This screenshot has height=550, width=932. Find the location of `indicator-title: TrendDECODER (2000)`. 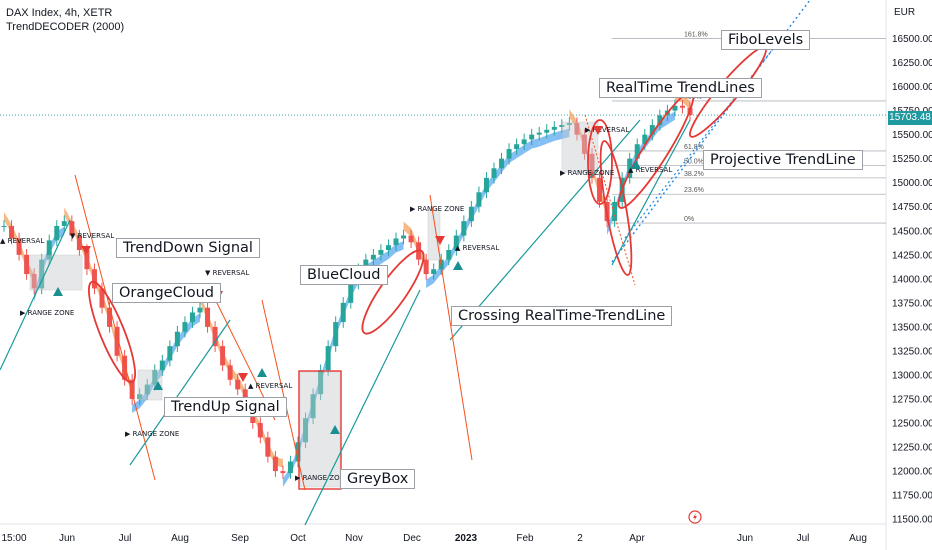

indicator-title: TrendDECODER (2000) is located at coordinates (65, 27).